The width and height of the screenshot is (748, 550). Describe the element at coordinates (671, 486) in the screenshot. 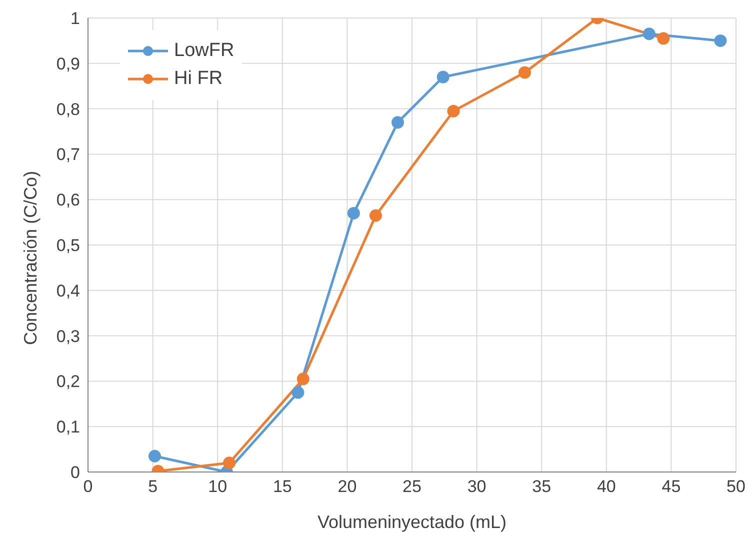

I see `x-tick-label: 45` at that location.